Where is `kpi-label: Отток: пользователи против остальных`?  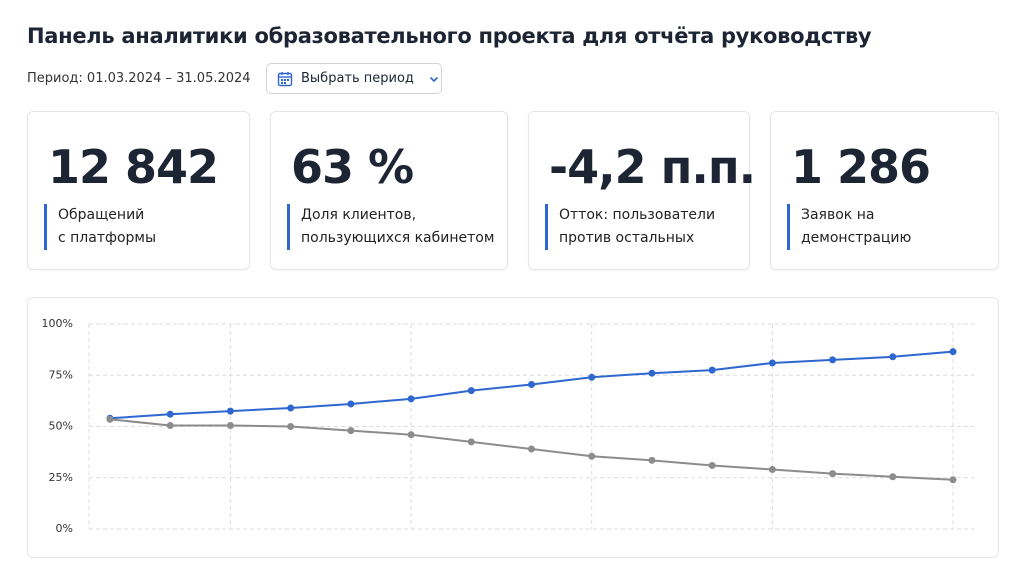
kpi-label: Отток: пользователи против остальных is located at coordinates (630, 227).